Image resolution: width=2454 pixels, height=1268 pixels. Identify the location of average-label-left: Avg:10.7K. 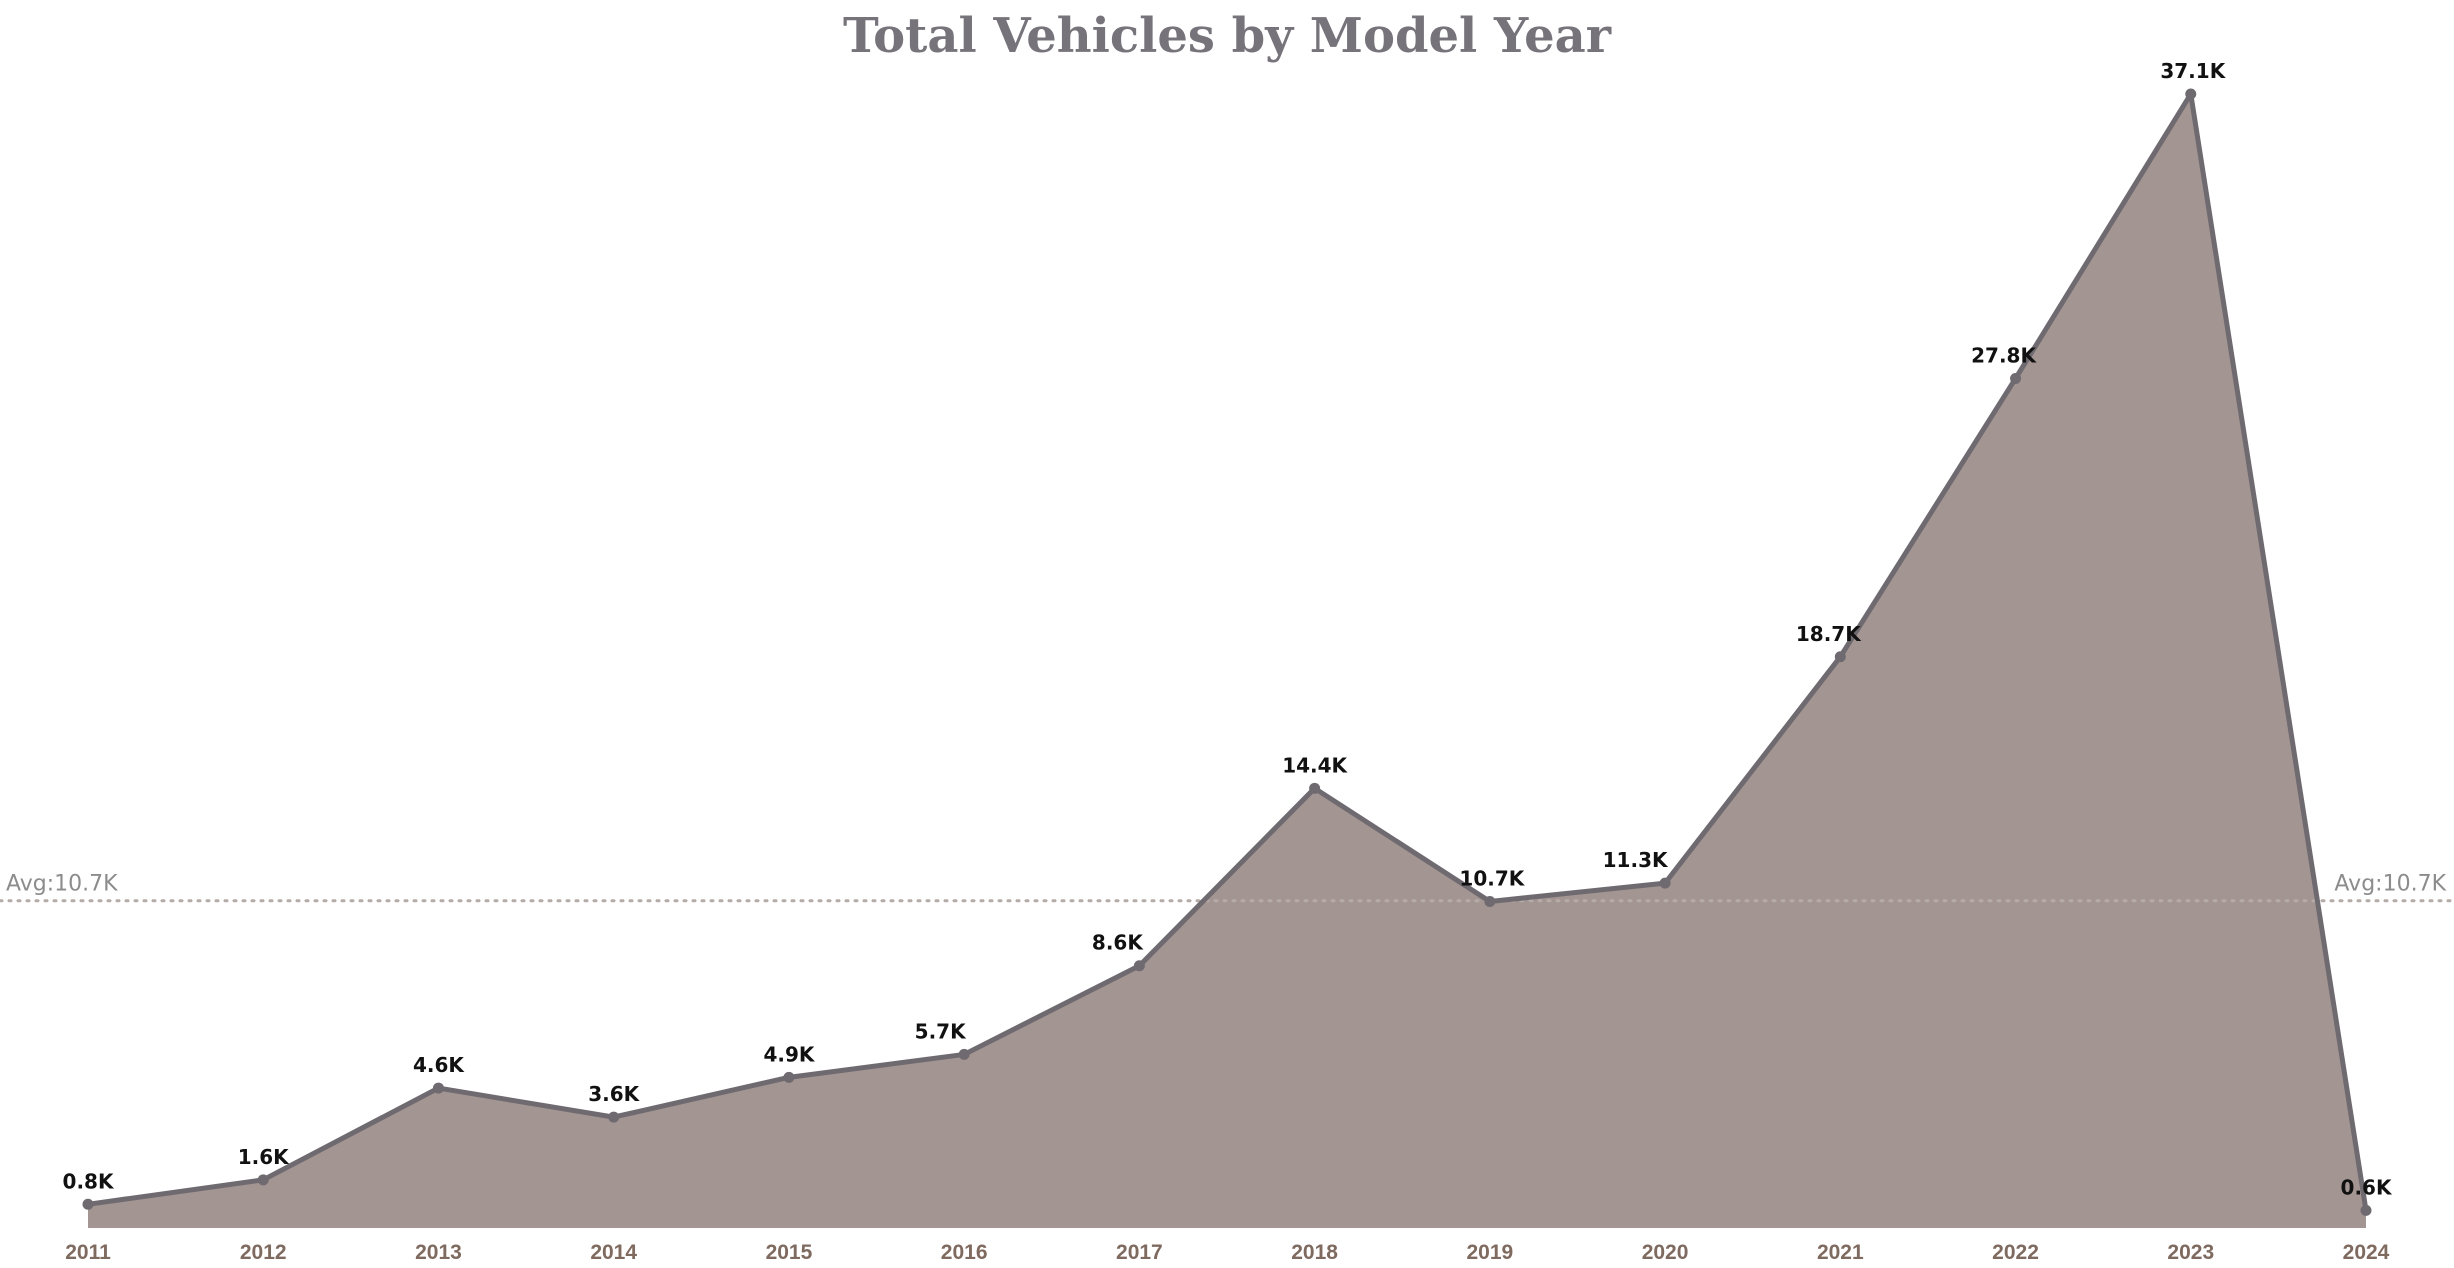
(62, 884).